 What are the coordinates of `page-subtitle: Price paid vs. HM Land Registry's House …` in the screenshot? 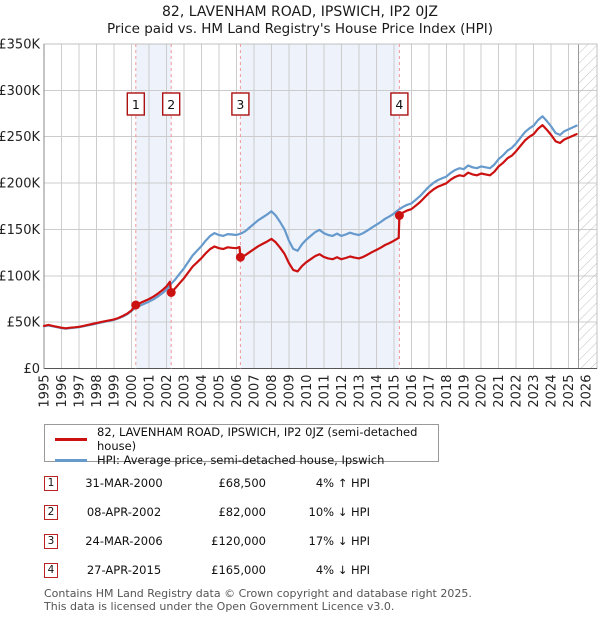 It's located at (300, 29).